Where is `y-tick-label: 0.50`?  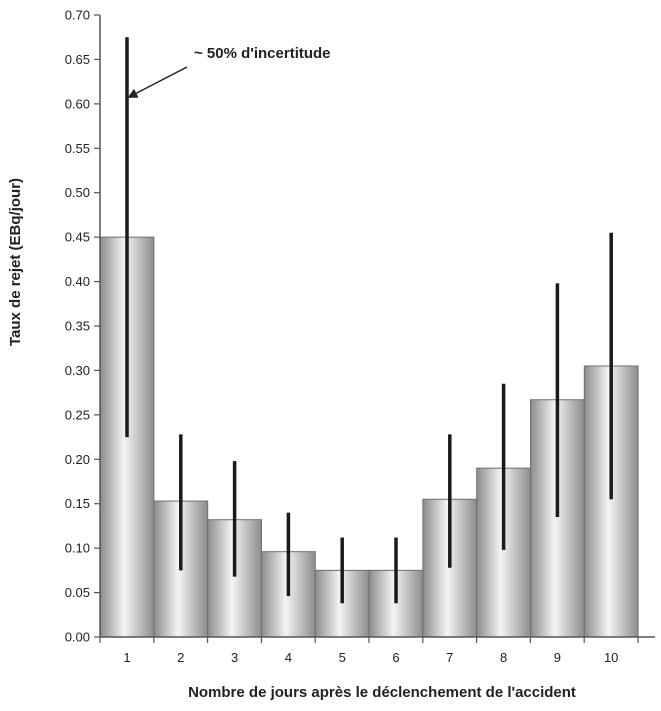
y-tick-label: 0.50 is located at coordinates (77, 192).